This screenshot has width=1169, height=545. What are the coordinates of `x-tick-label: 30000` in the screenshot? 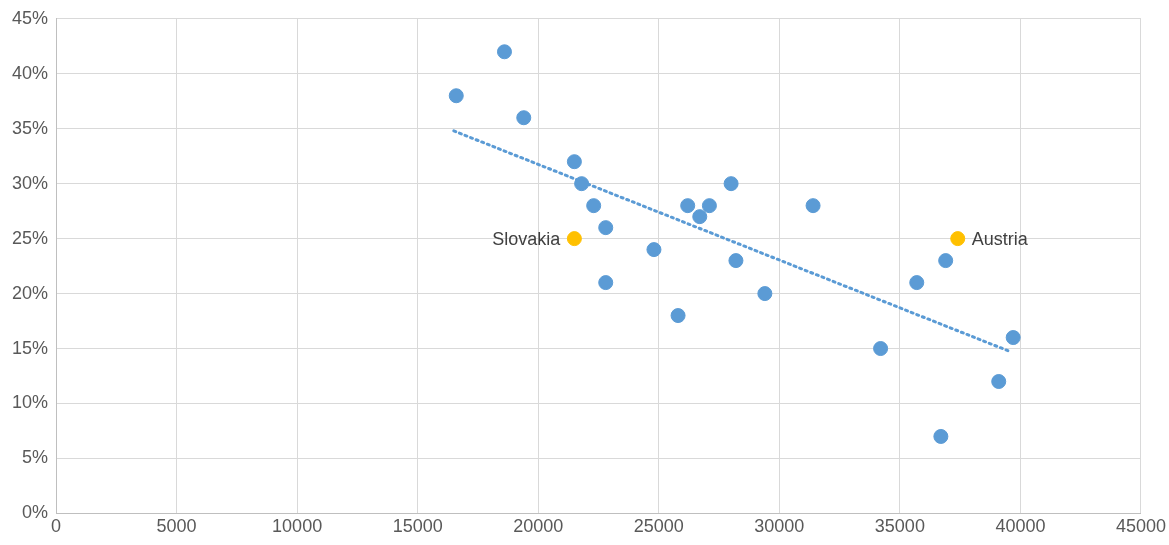 It's located at (779, 526).